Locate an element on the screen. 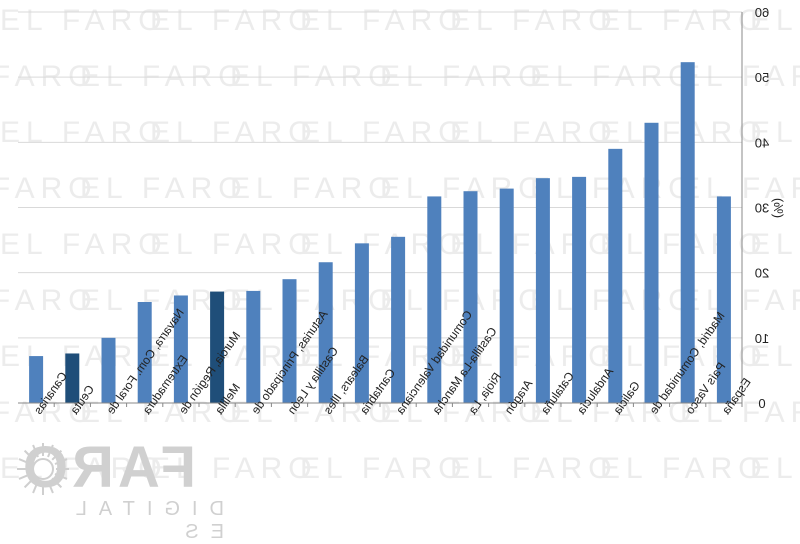 The image size is (800, 544). y-tick-label: 0 is located at coordinates (761, 403).